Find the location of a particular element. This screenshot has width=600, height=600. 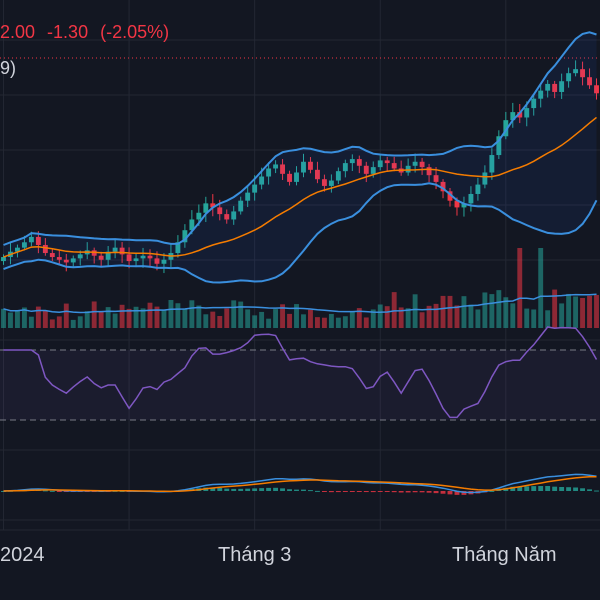

close-value: 2.00 is located at coordinates (18, 32).